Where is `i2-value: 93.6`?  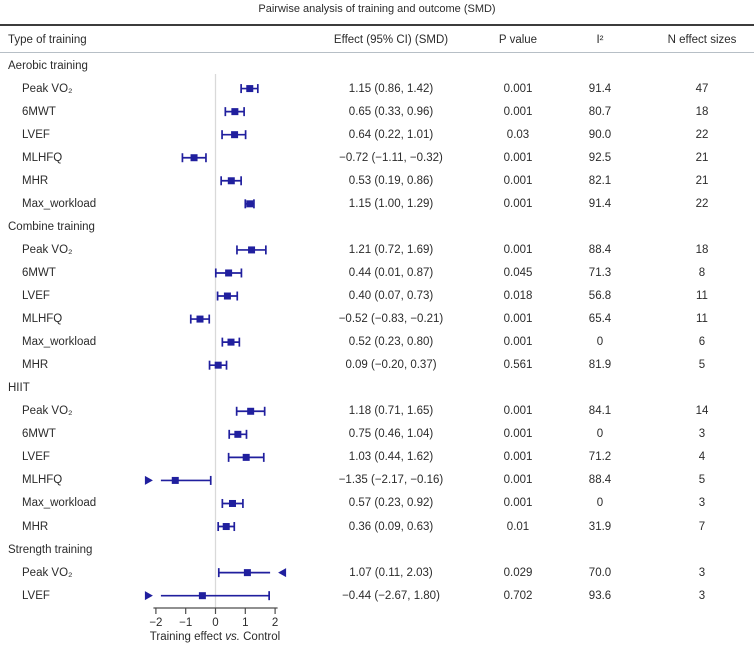 i2-value: 93.6 is located at coordinates (600, 595).